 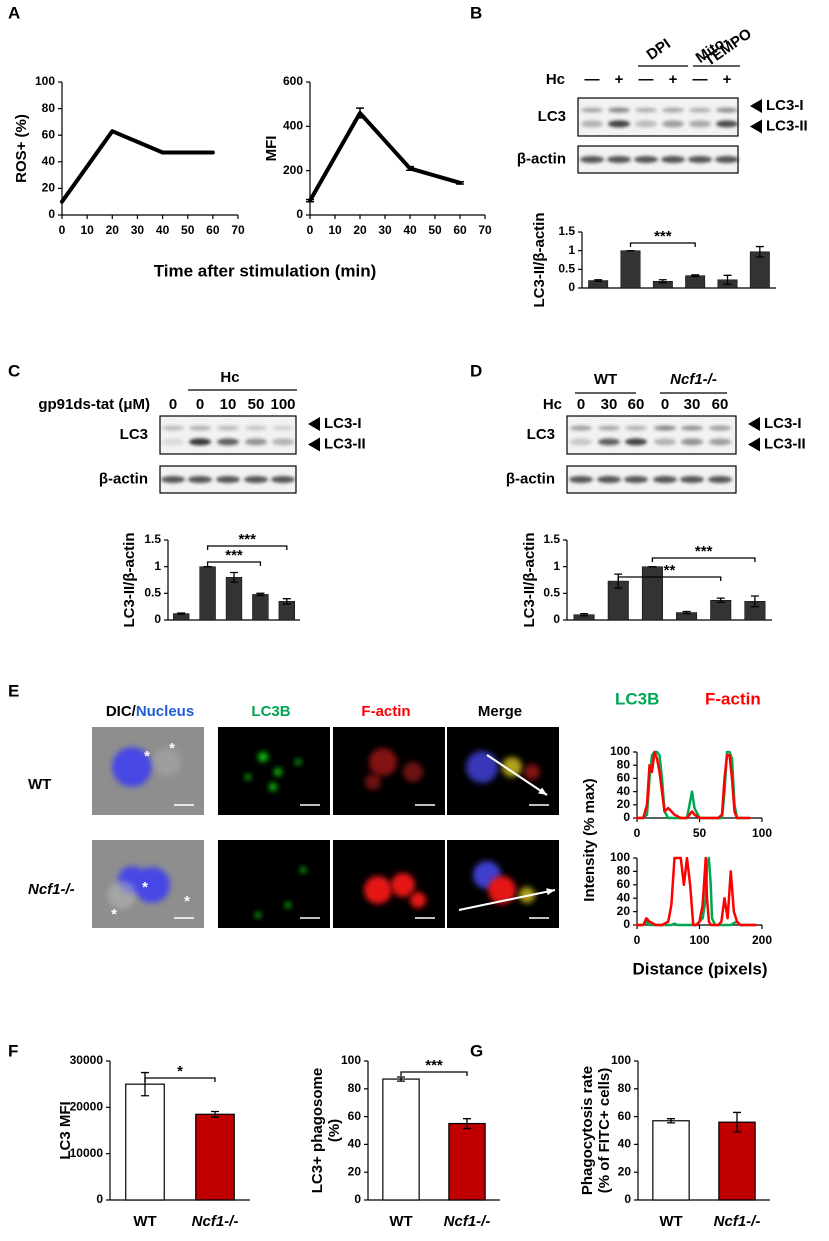 What do you see at coordinates (609, 404) in the screenshot?
I see `lane-label: 30` at bounding box center [609, 404].